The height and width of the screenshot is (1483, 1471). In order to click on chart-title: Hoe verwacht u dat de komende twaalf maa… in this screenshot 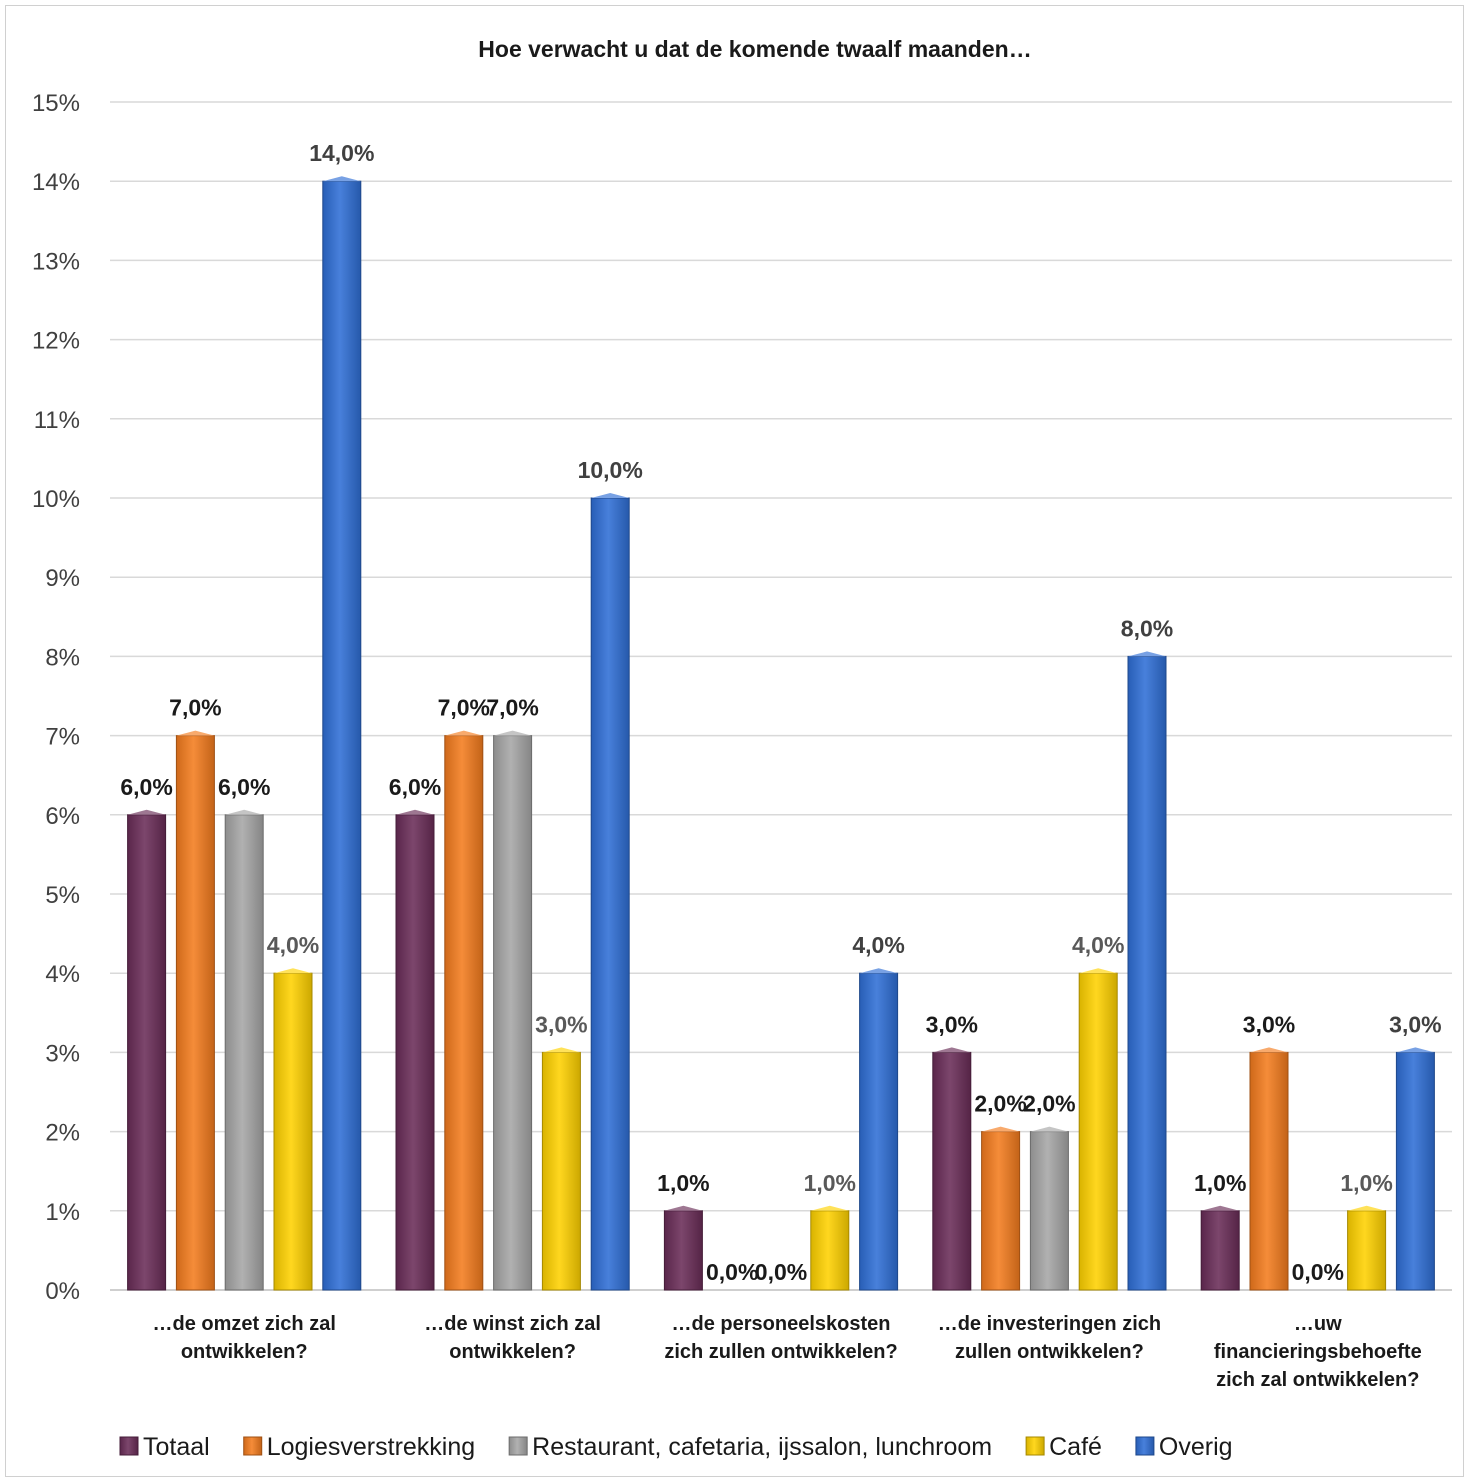, I will do `click(754, 49)`.